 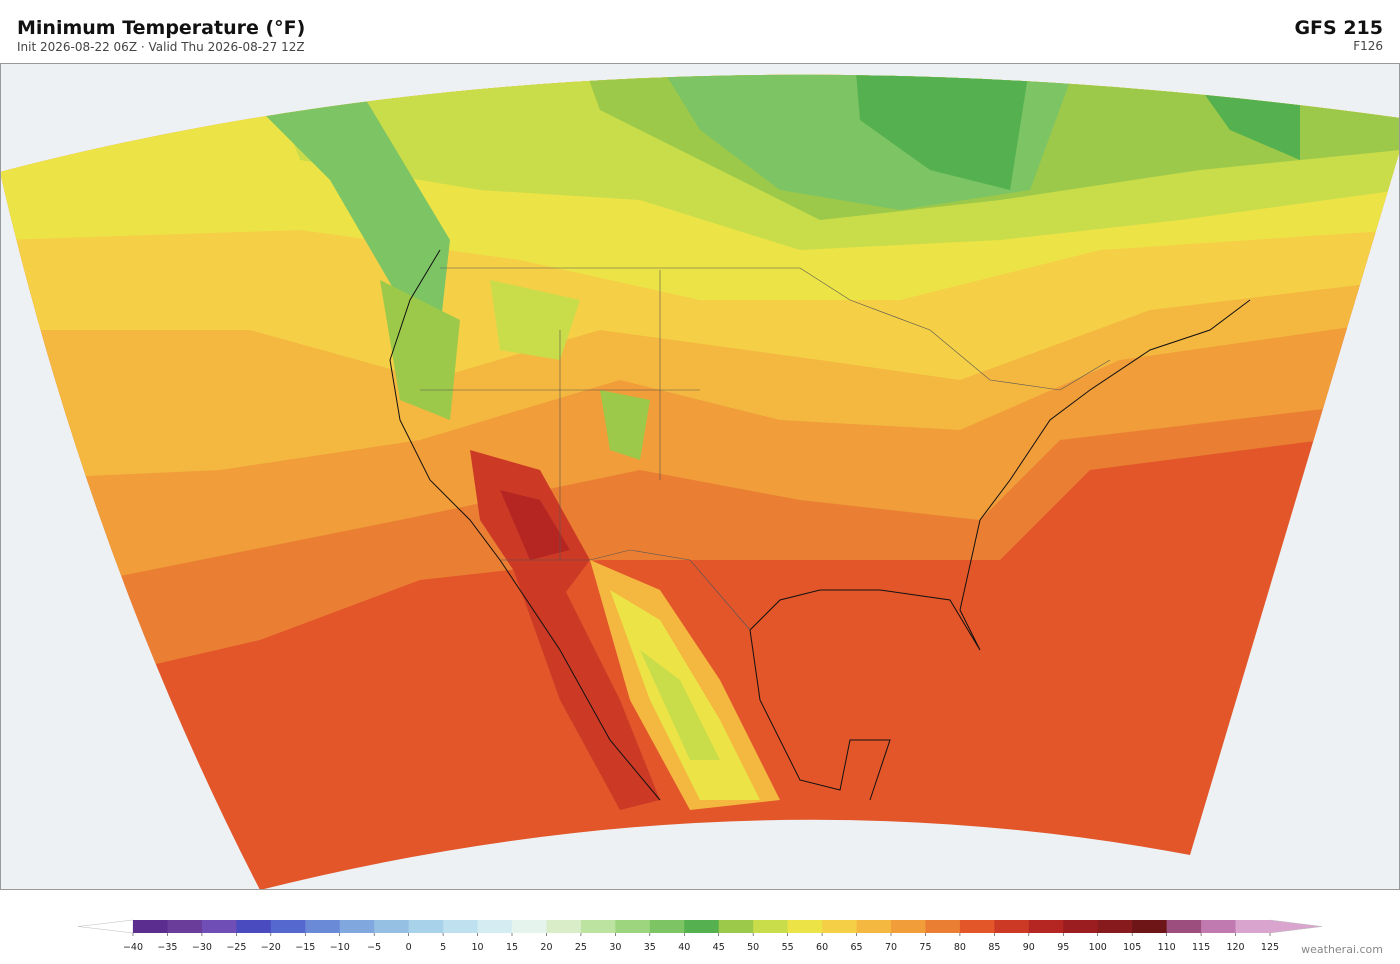 I want to click on colorbar-tick-label: −35, so click(x=167, y=947).